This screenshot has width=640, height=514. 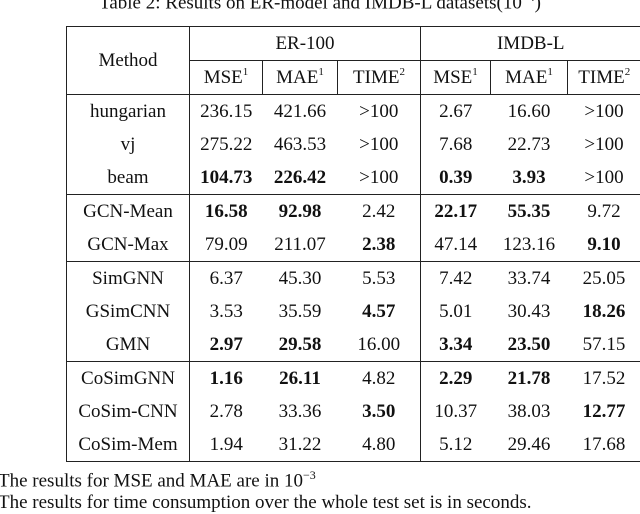 I want to click on value-cell: 22.73, so click(x=529, y=144).